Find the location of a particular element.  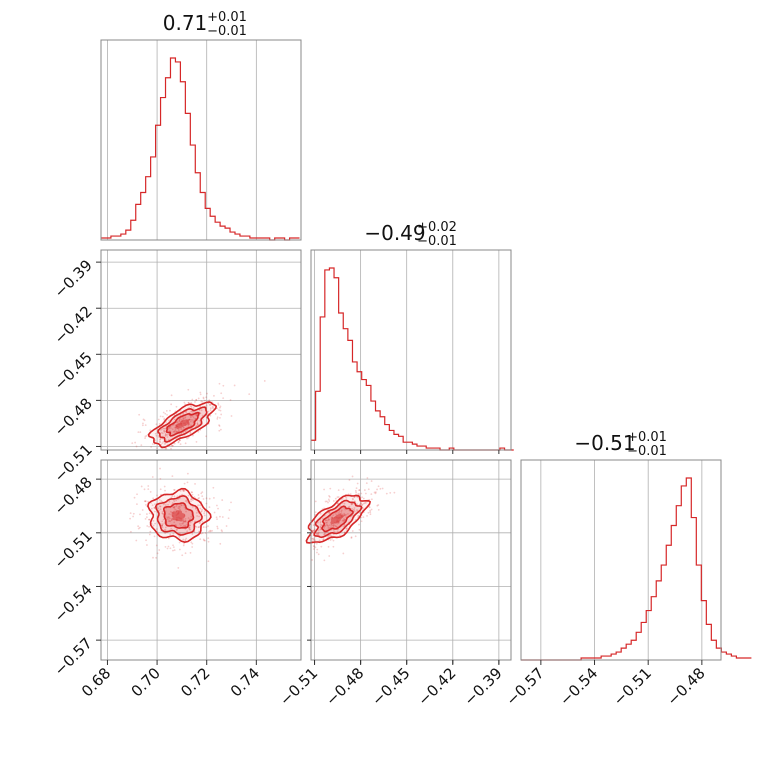

y-tick-label: −0.39 is located at coordinates (73, 278).